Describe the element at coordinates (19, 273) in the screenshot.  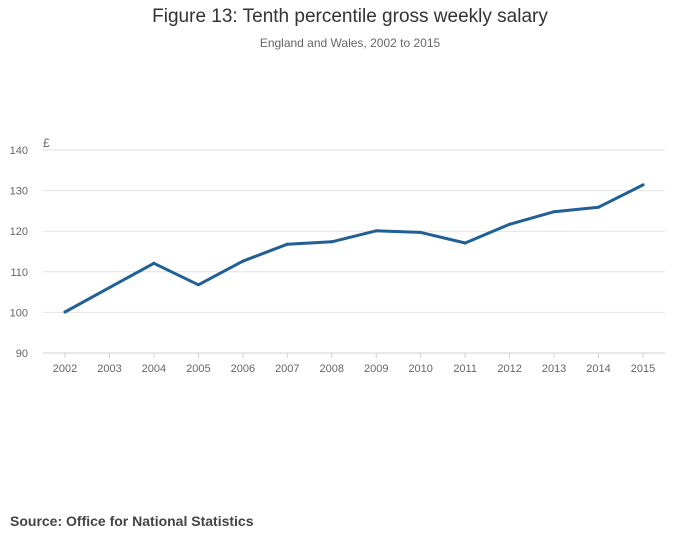
I see `y-tick-label: 110` at that location.